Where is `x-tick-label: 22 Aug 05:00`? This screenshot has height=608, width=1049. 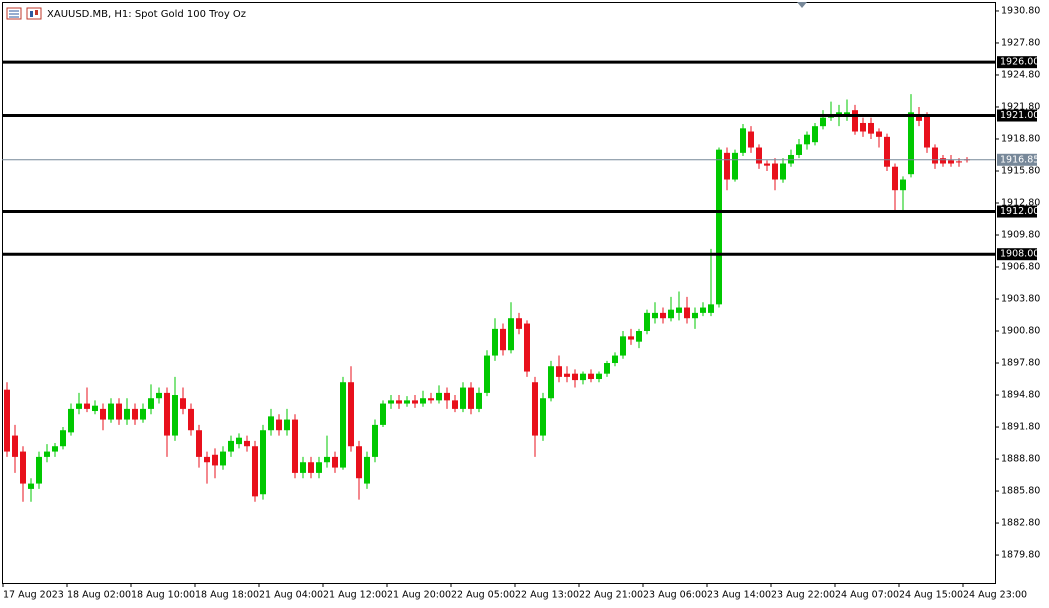
x-tick-label: 22 Aug 05:00 is located at coordinates (483, 595).